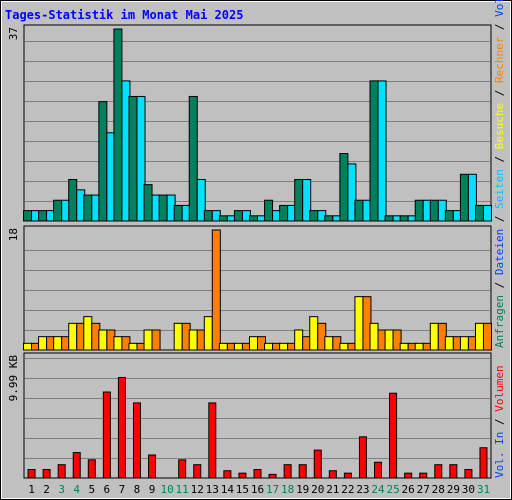 This screenshot has height=500, width=512. Describe the element at coordinates (499, 252) in the screenshot. I see `right-legend-top-item: Dateien` at that location.